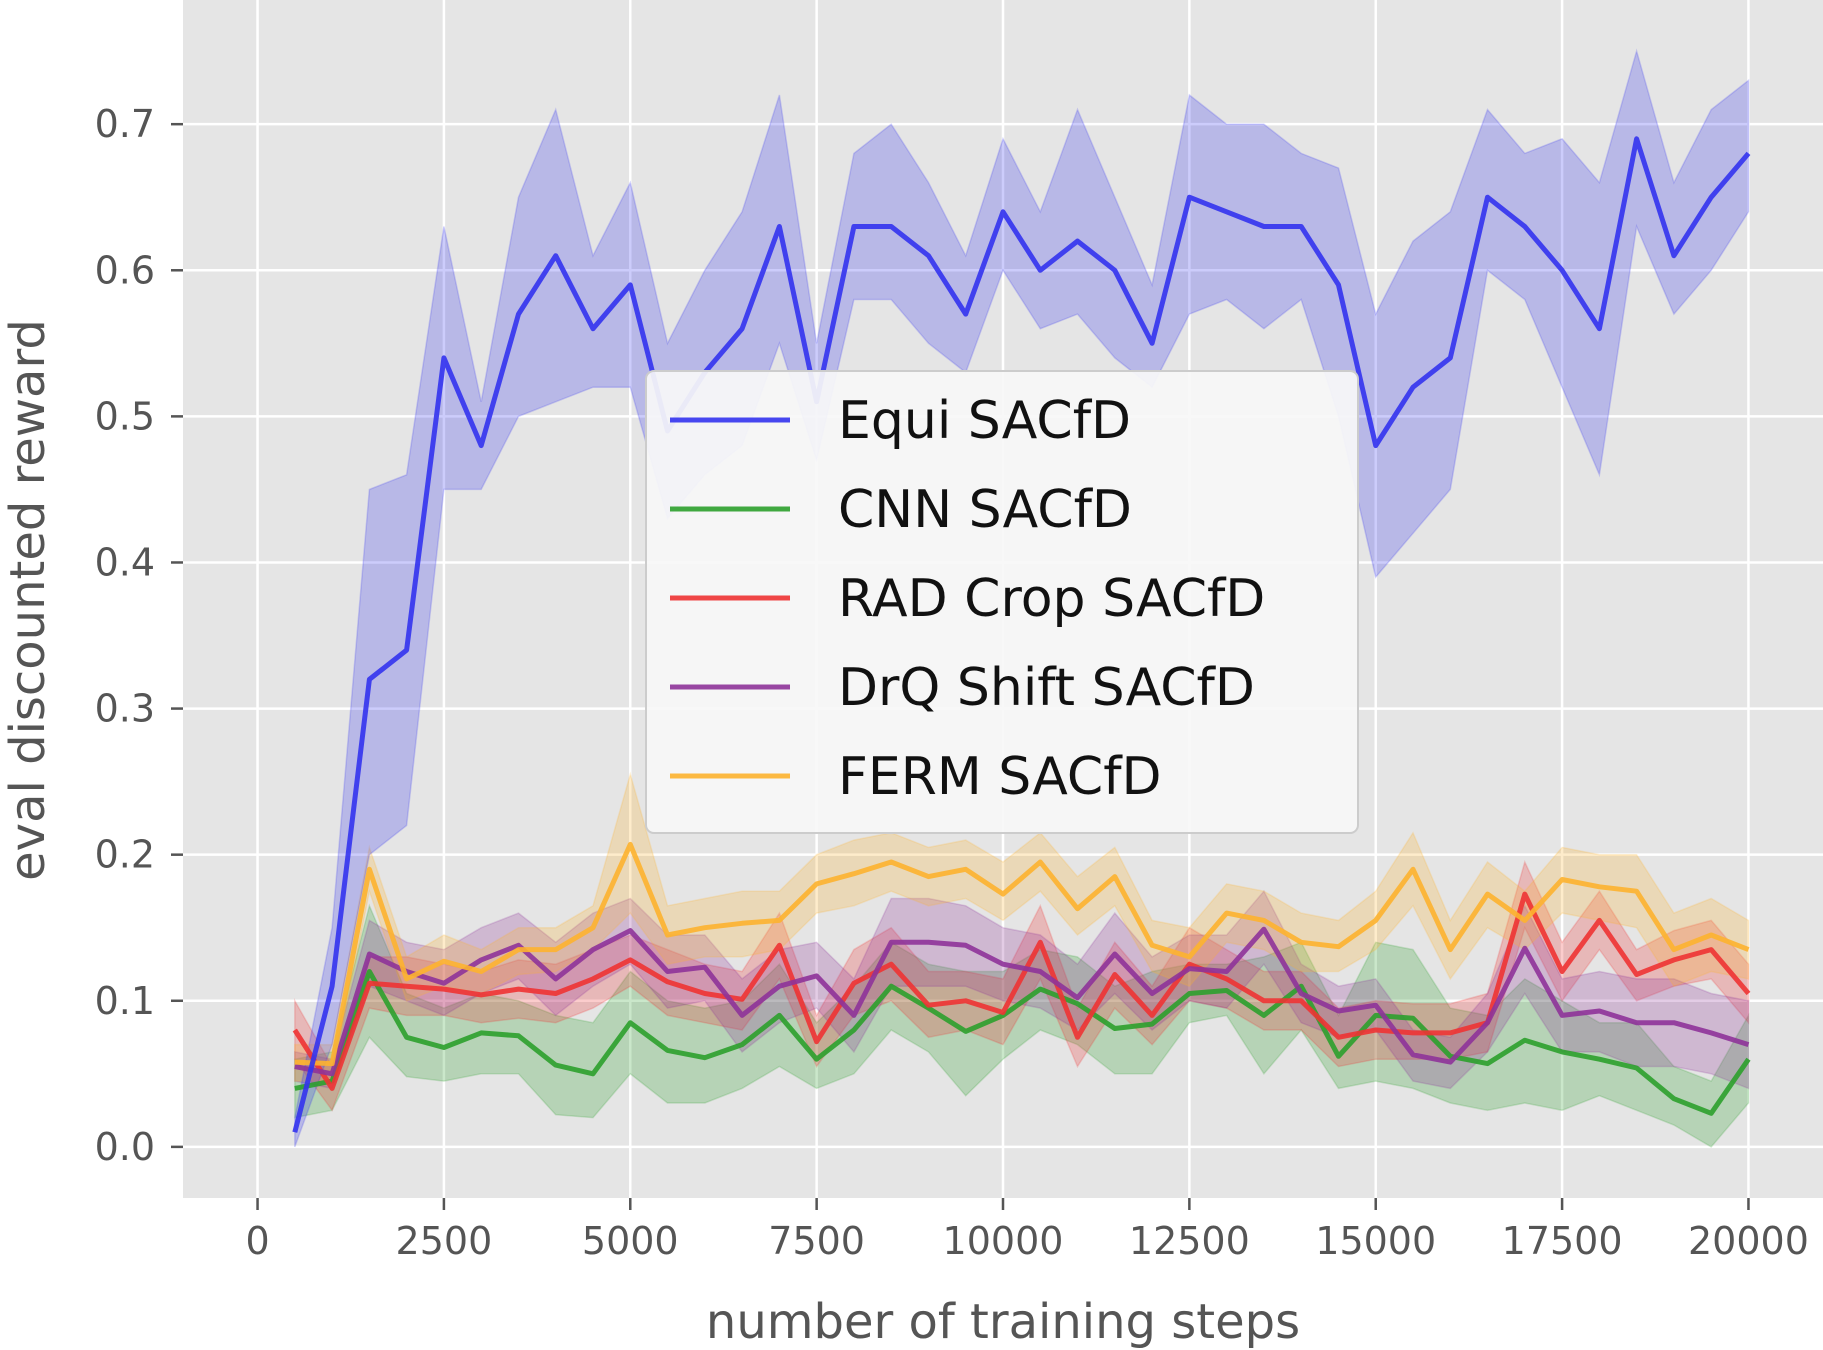 The height and width of the screenshot is (1350, 1823). I want to click on legend-label-rad-crop-sacfd: RAD Crop SACfD, so click(1051, 599).